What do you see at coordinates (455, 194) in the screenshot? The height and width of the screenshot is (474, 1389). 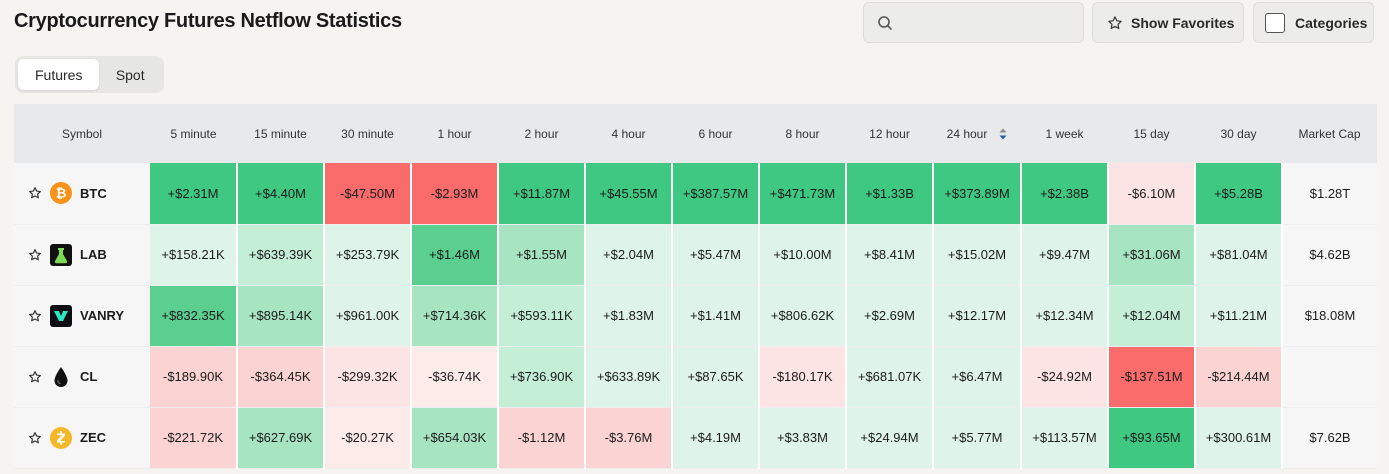 I see `netflow-cell-1h: -$2.93M` at bounding box center [455, 194].